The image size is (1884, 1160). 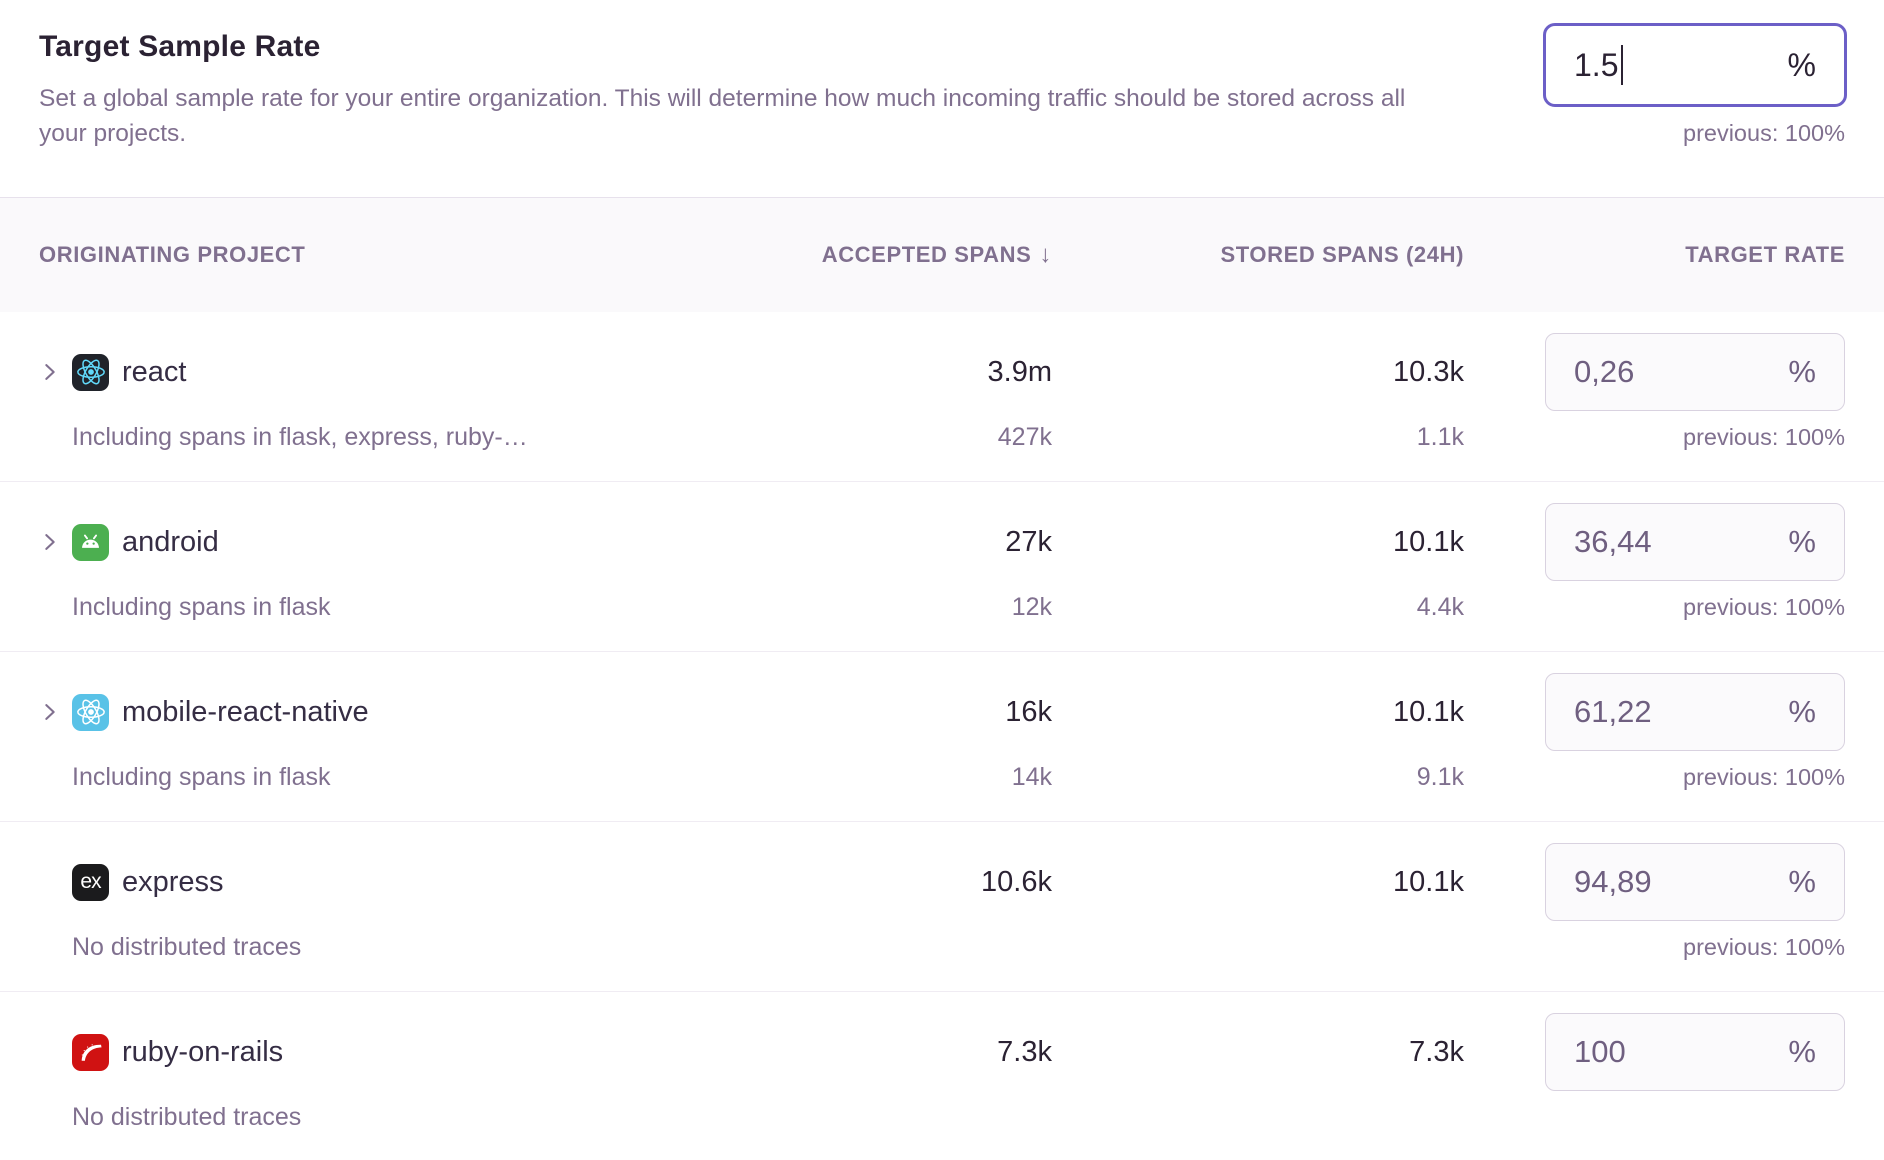 What do you see at coordinates (1613, 711) in the screenshot?
I see `target-rate-value: 61,22` at bounding box center [1613, 711].